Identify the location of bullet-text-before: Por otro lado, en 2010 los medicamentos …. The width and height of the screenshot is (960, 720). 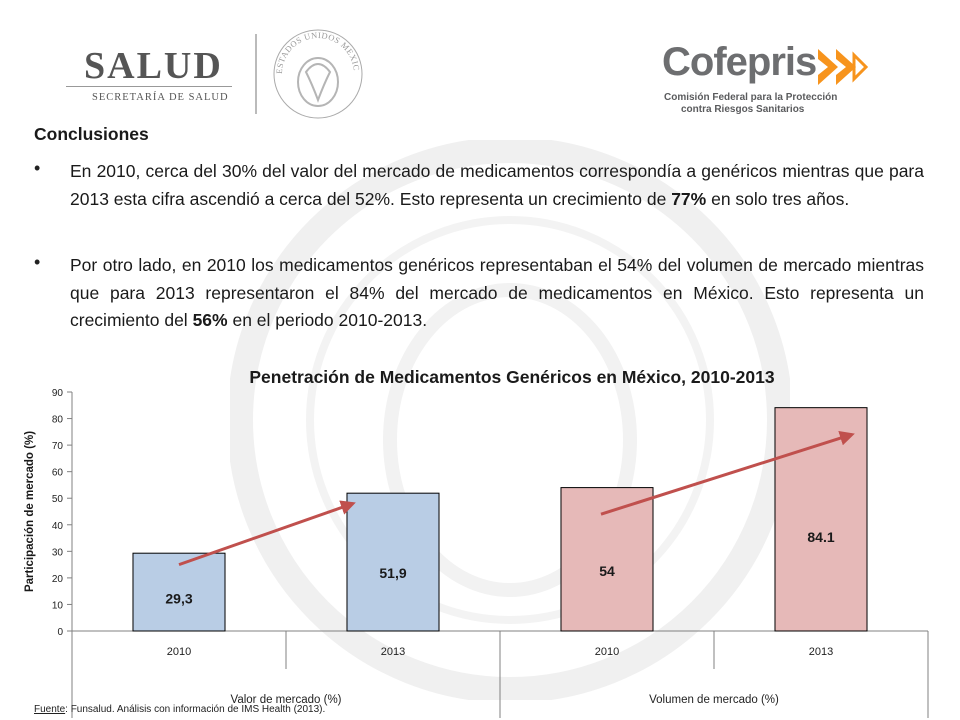
(497, 292).